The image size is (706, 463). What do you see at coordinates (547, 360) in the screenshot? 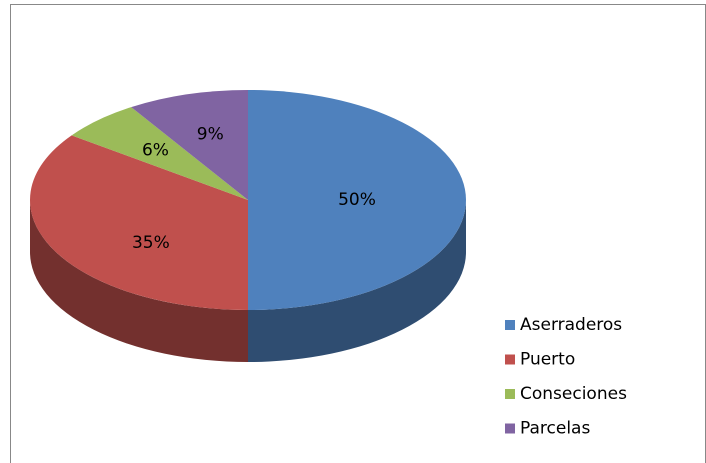
I see `legend-label: Puerto` at bounding box center [547, 360].